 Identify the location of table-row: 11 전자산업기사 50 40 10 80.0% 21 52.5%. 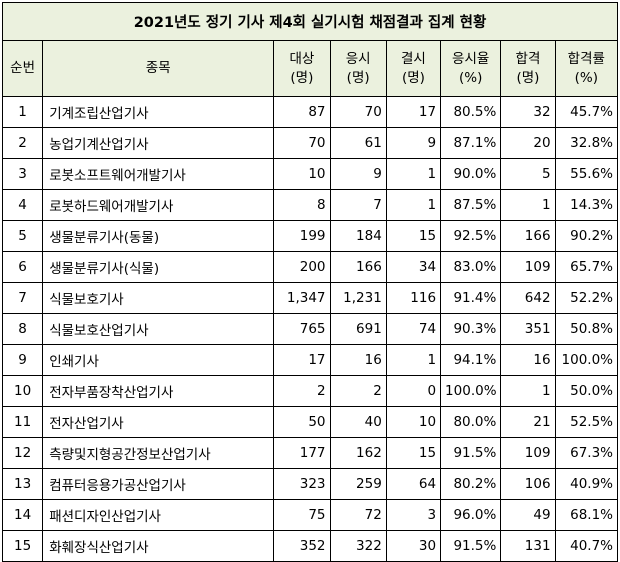
(310, 422).